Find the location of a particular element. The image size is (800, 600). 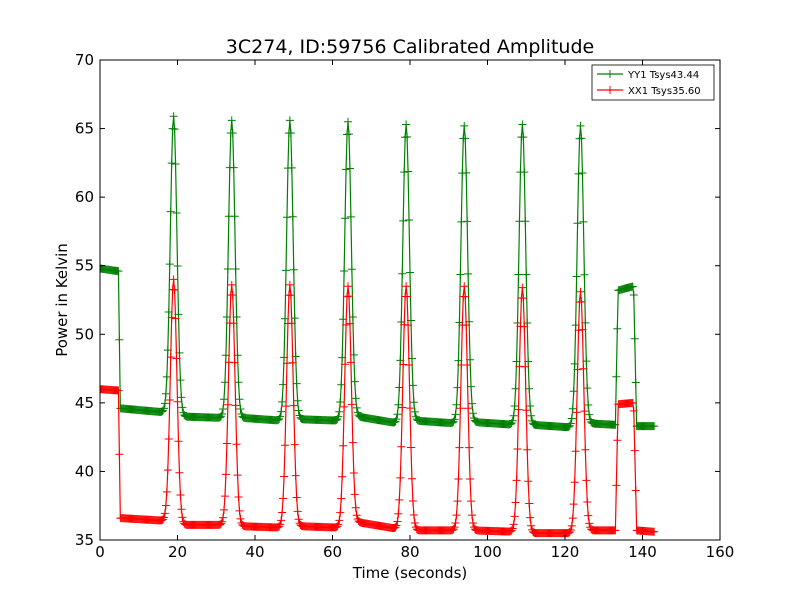

y-tick-label: 60 is located at coordinates (84, 197).